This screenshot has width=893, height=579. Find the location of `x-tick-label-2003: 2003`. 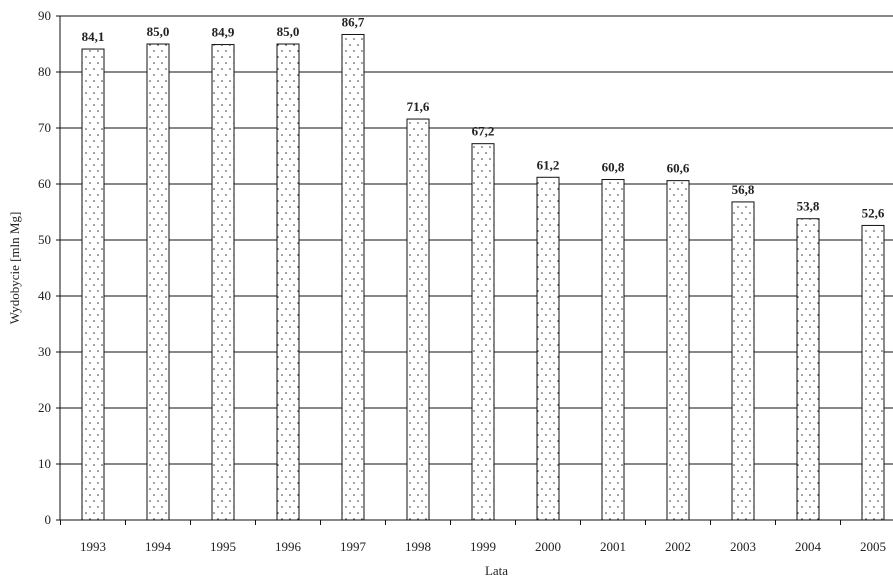

x-tick-label-2003: 2003 is located at coordinates (743, 546).